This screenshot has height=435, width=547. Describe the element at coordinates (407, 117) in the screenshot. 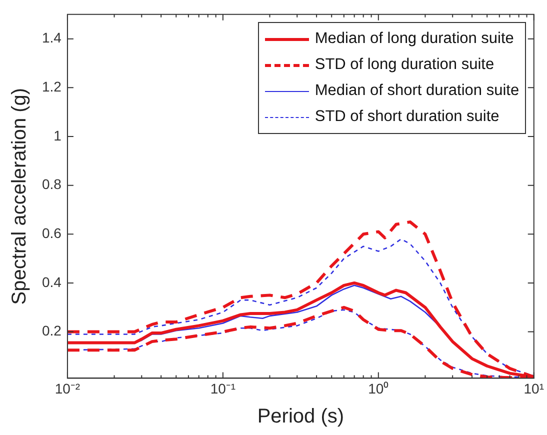

I see `legend-label: STD of short duration suite` at that location.